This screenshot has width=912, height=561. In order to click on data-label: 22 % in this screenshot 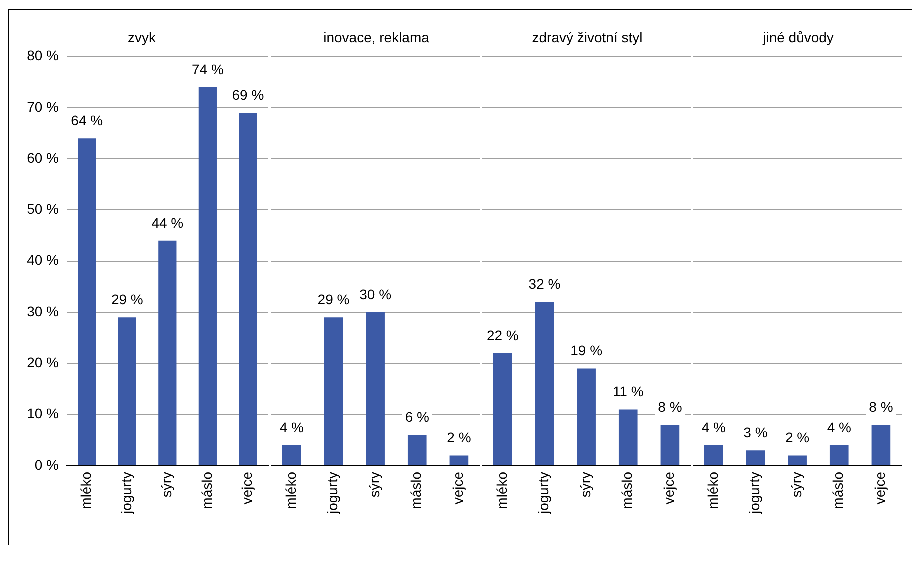, I will do `click(502, 335)`.